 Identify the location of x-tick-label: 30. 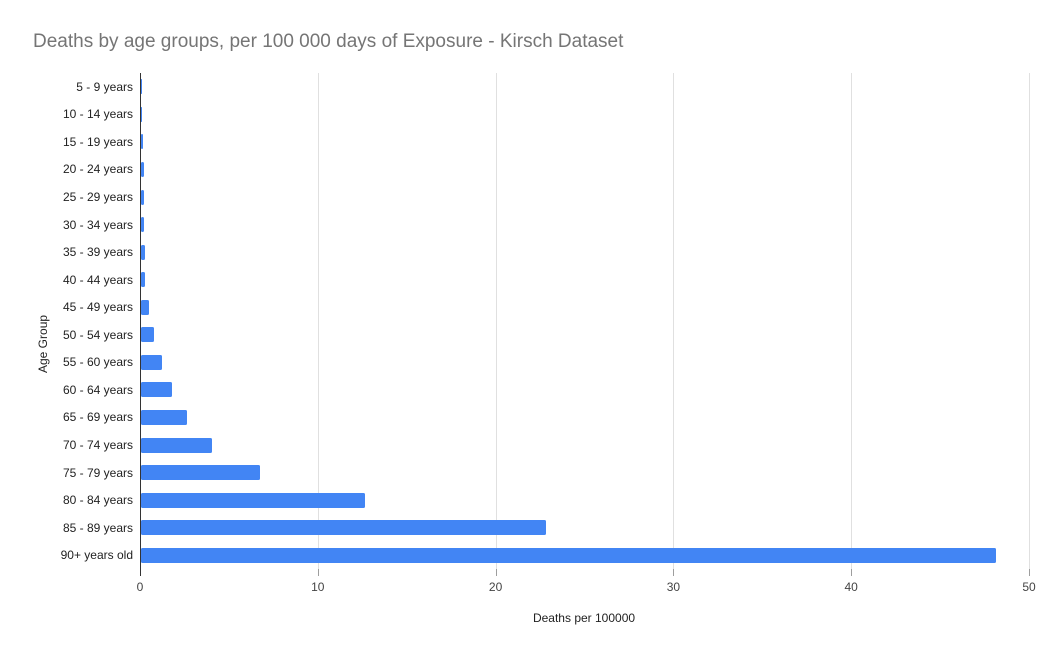
(673, 587).